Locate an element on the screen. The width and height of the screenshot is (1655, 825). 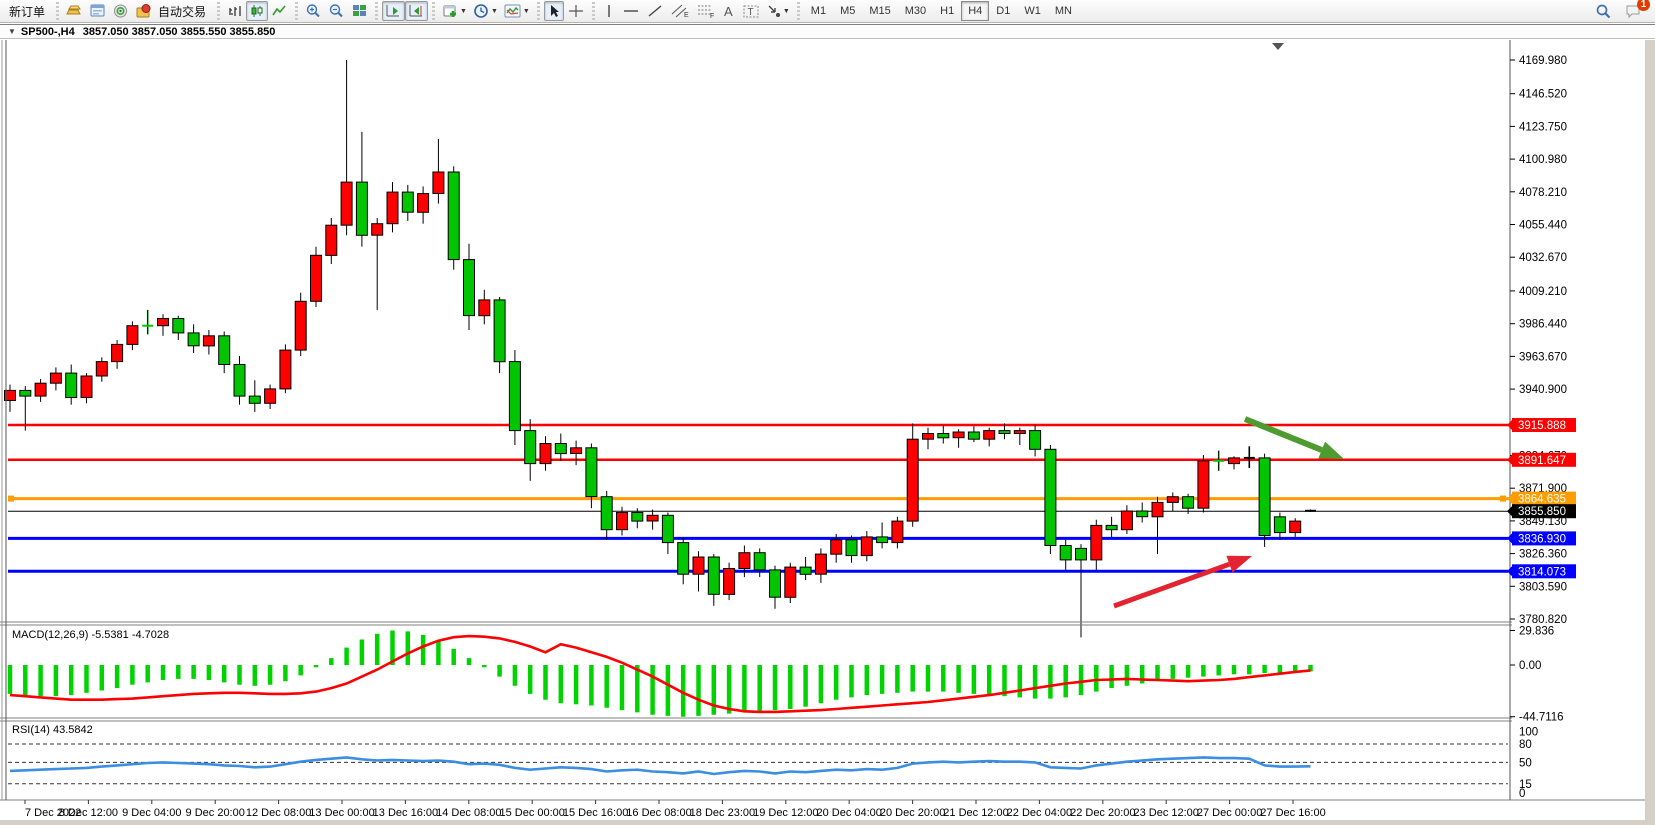
cursor-tool-button is located at coordinates (553, 11).